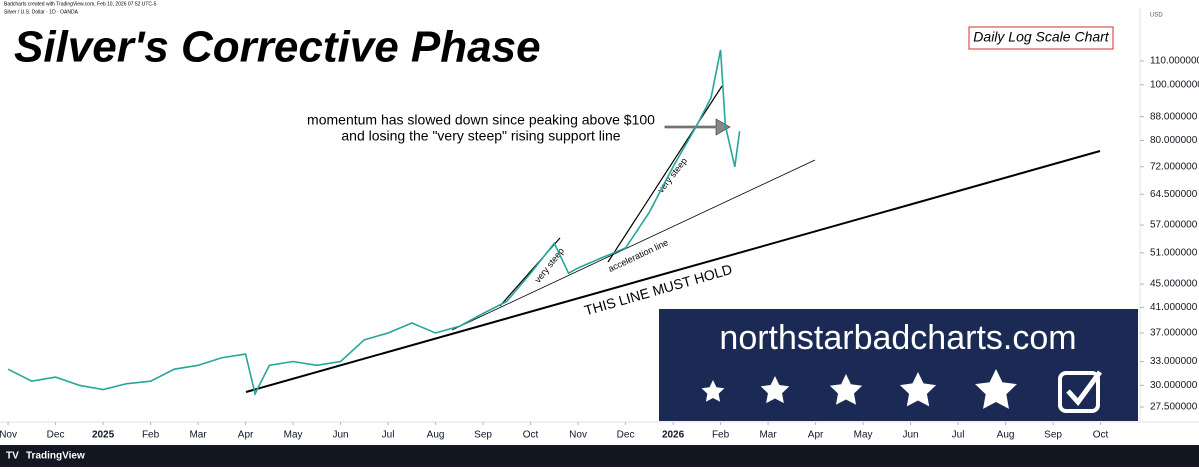 The width and height of the screenshot is (1199, 472). I want to click on y-tick-label: 51.000000, so click(1174, 252).